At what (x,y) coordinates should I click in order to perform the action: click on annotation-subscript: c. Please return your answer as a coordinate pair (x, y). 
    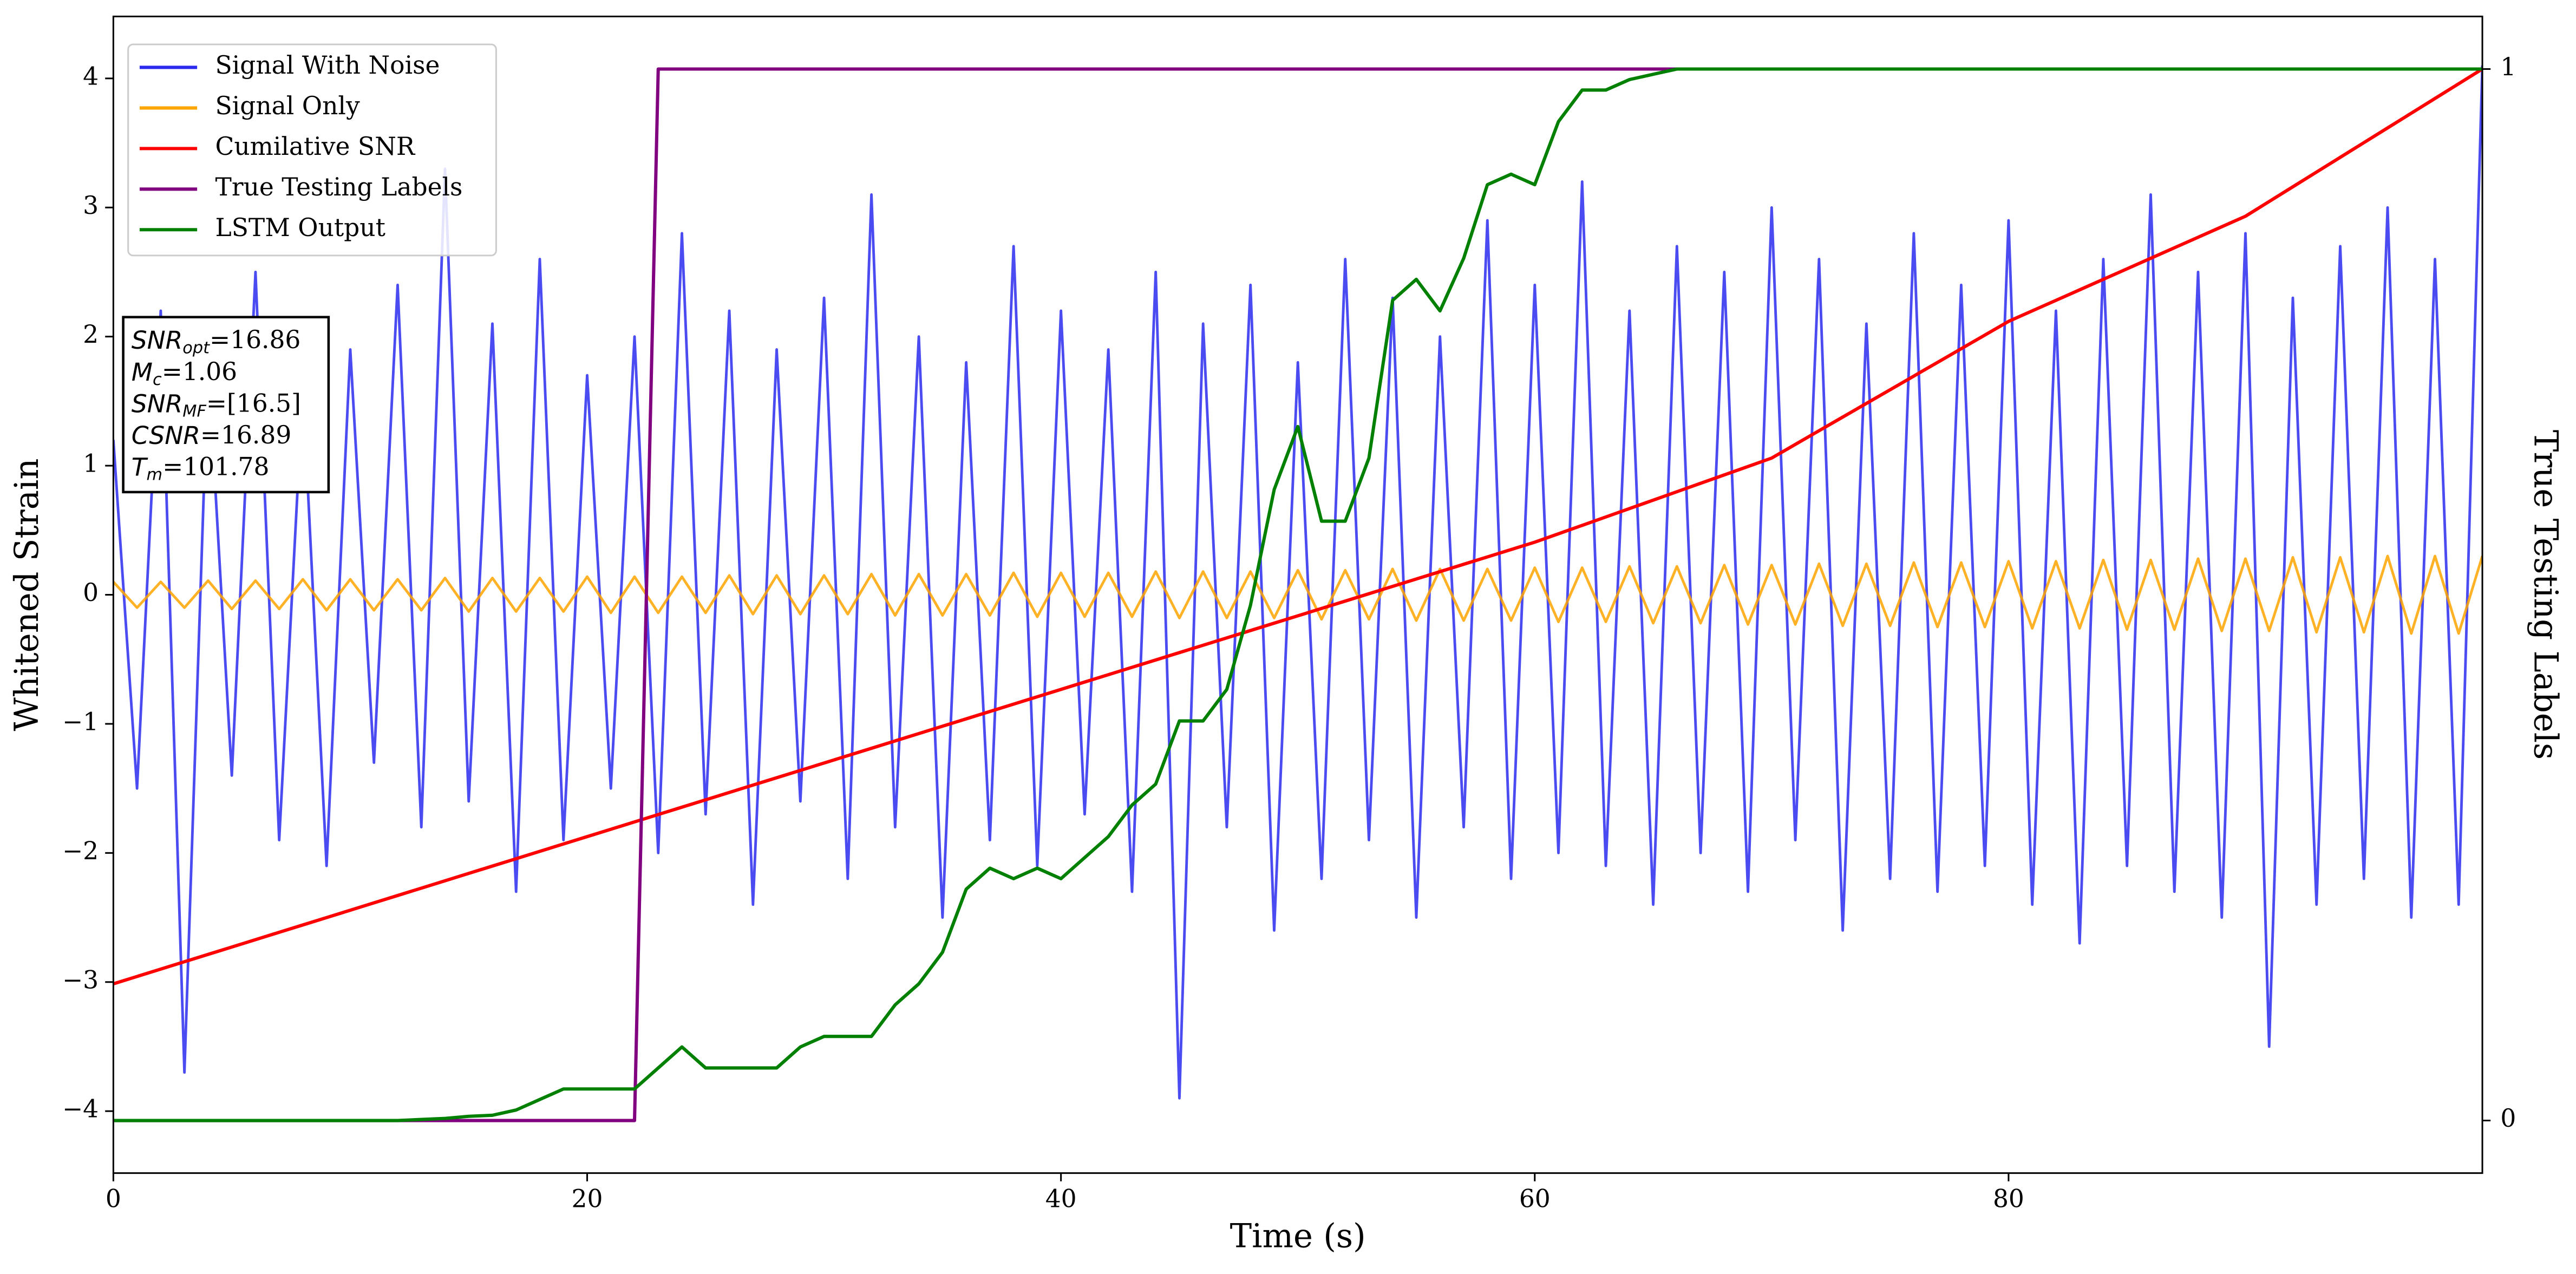
    Looking at the image, I should click on (157, 379).